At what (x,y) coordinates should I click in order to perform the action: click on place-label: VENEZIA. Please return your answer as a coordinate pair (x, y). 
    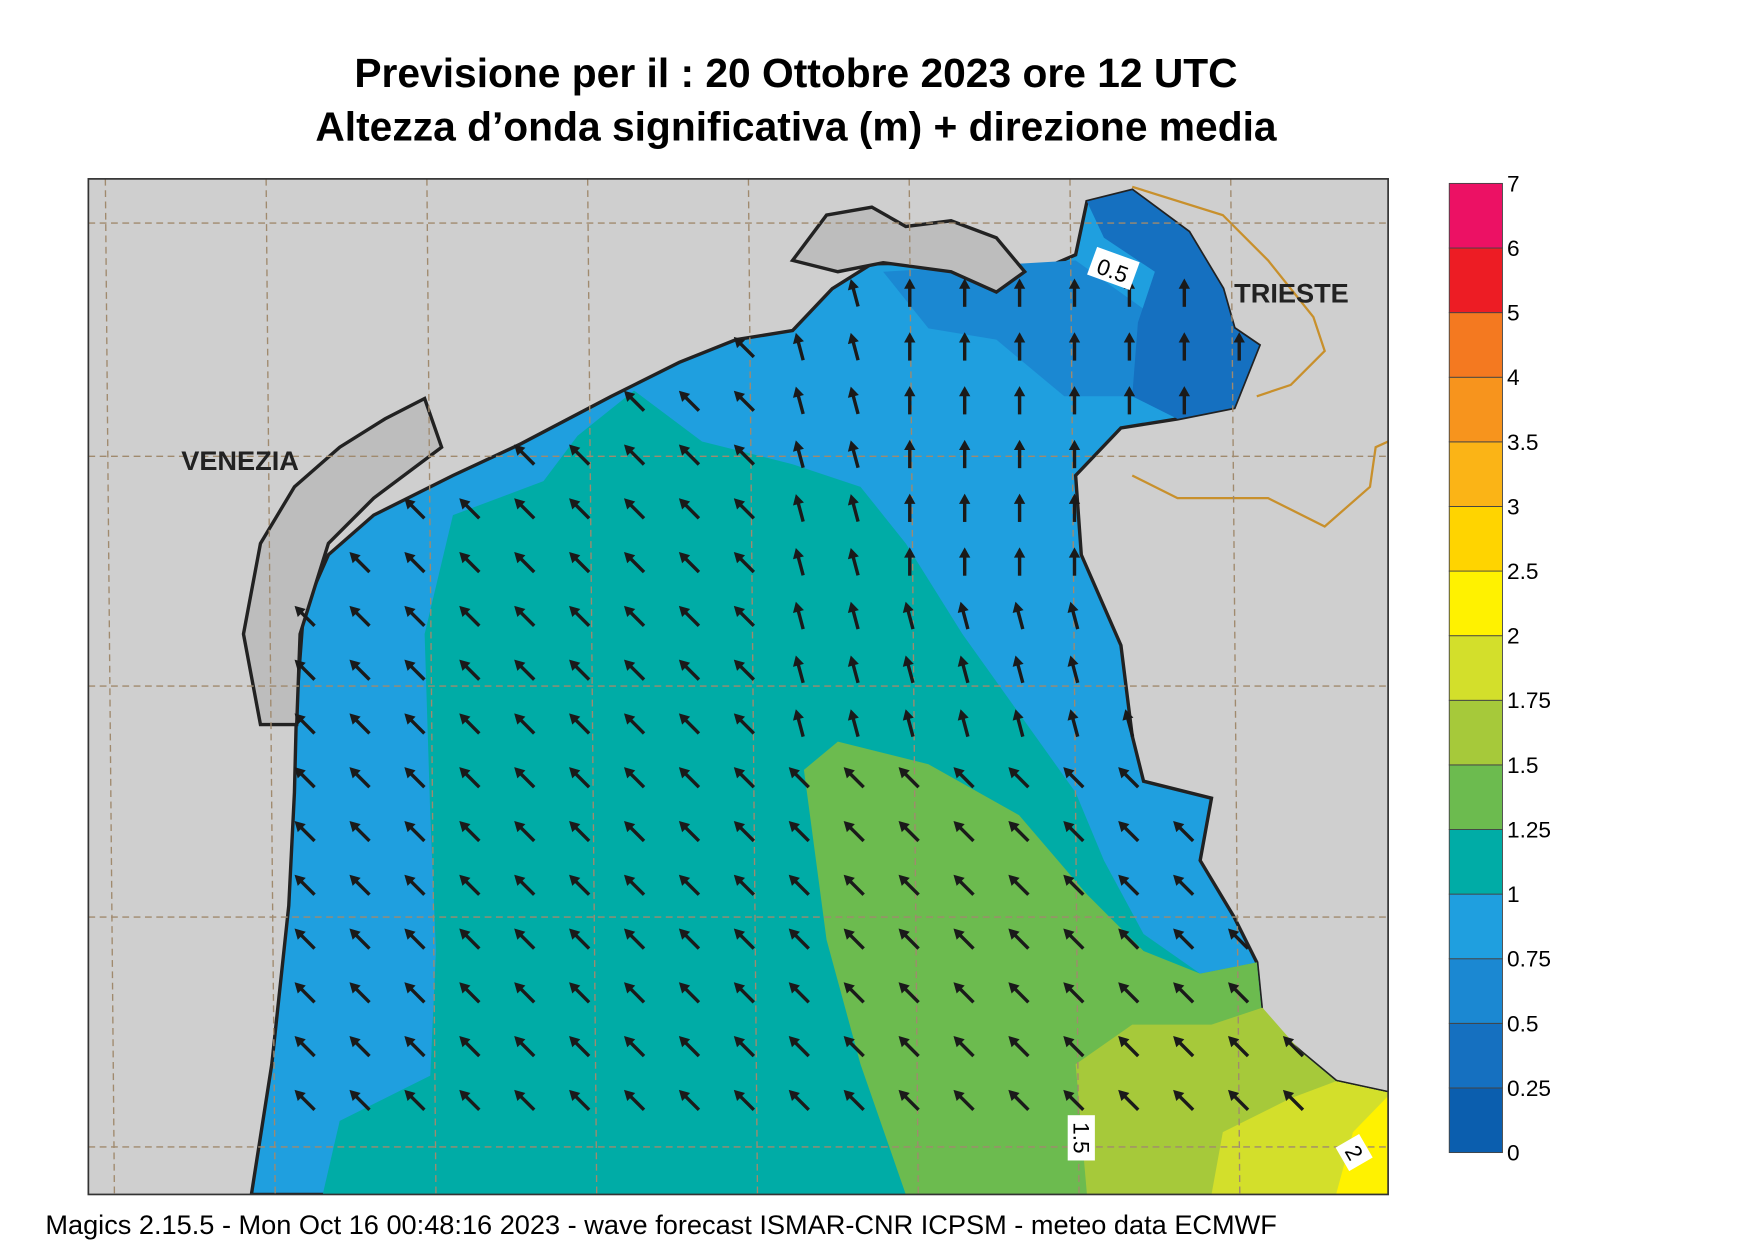
    Looking at the image, I should click on (240, 460).